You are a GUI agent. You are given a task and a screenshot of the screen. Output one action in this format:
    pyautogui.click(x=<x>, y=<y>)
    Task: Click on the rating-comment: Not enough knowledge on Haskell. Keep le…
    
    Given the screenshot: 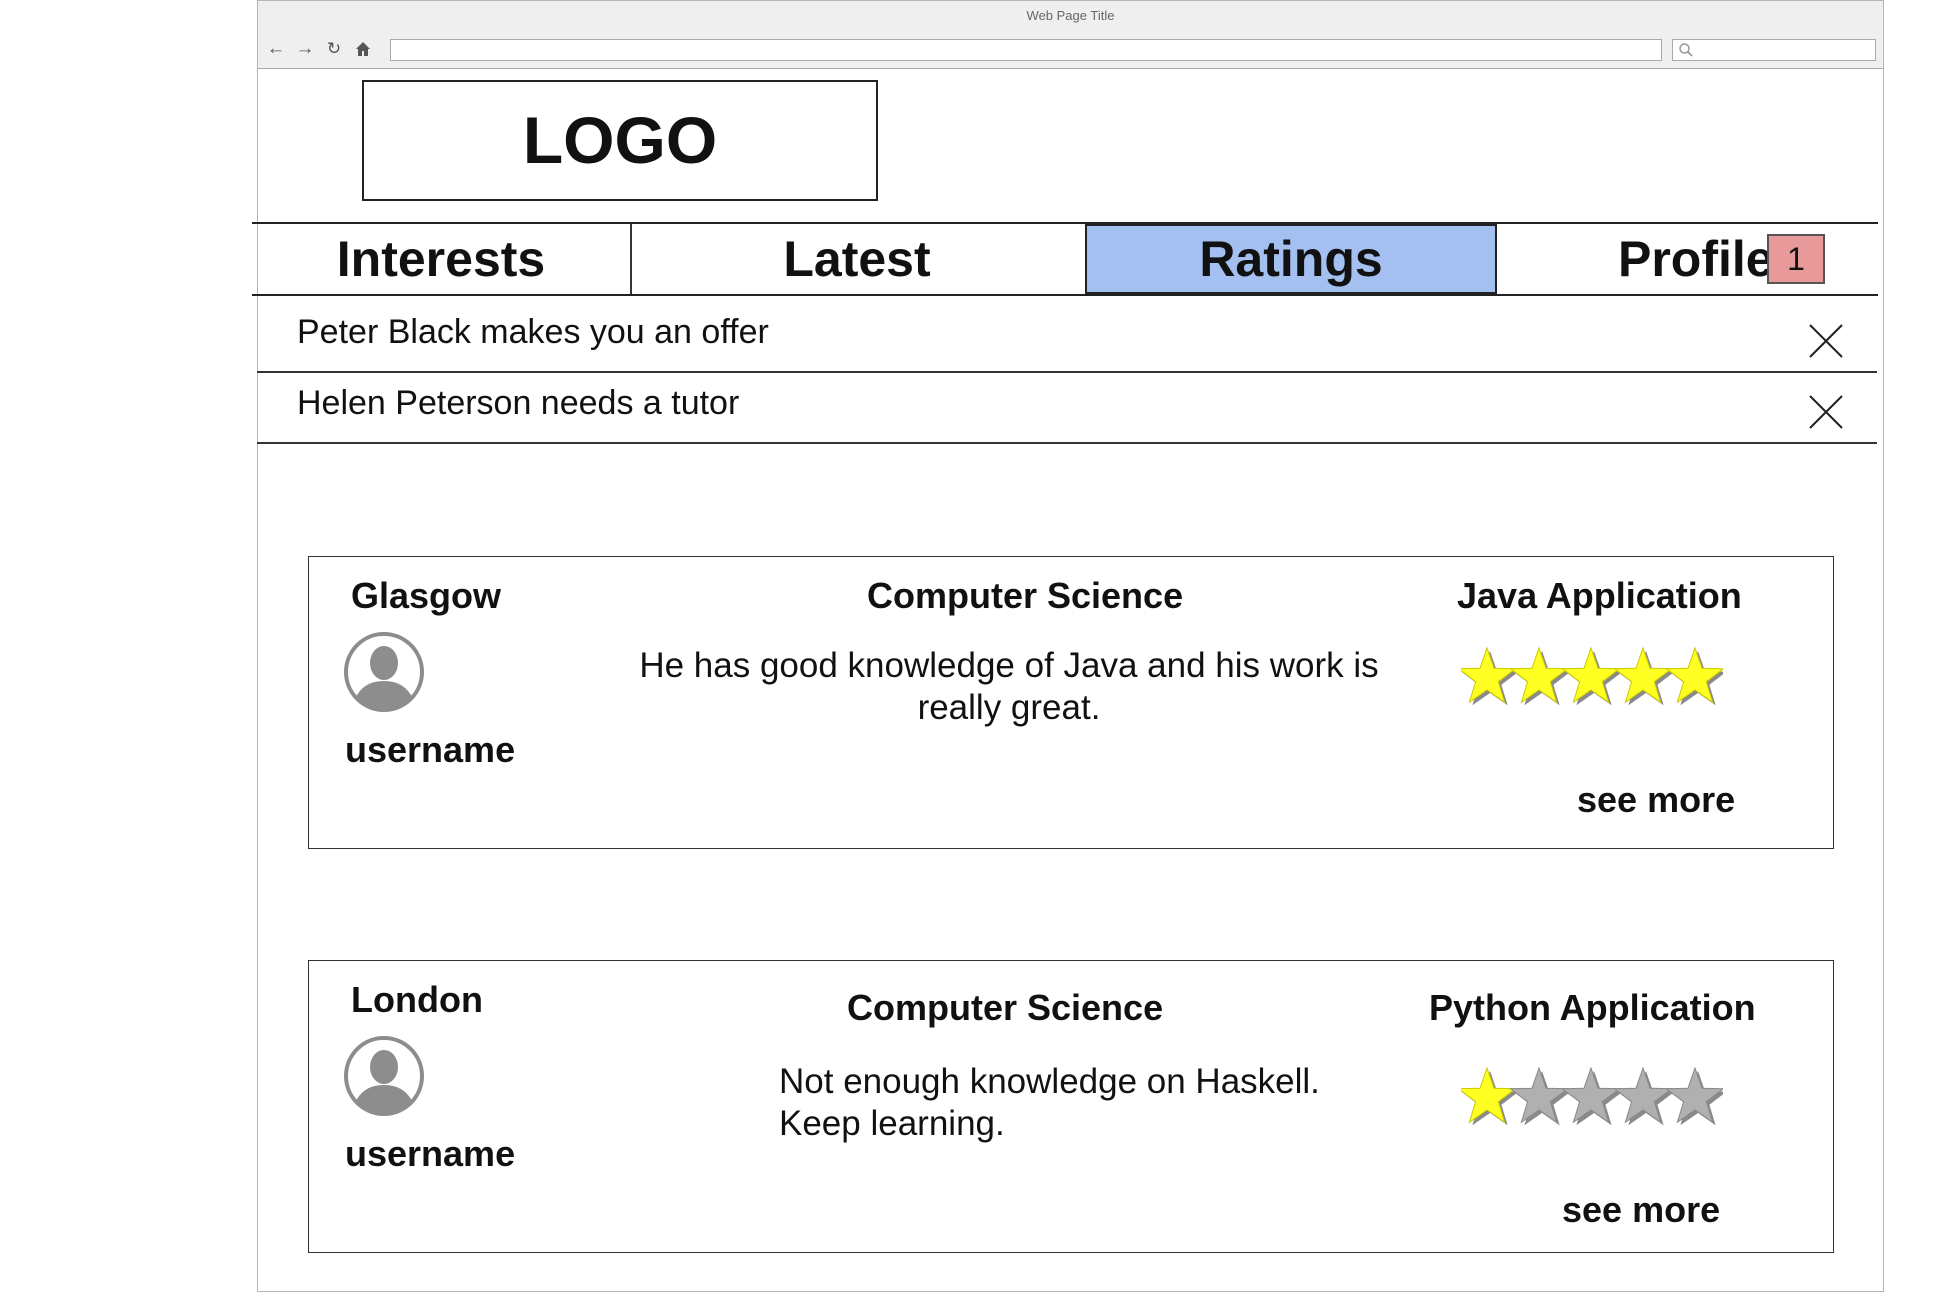 What is the action you would take?
    pyautogui.click(x=1049, y=1102)
    